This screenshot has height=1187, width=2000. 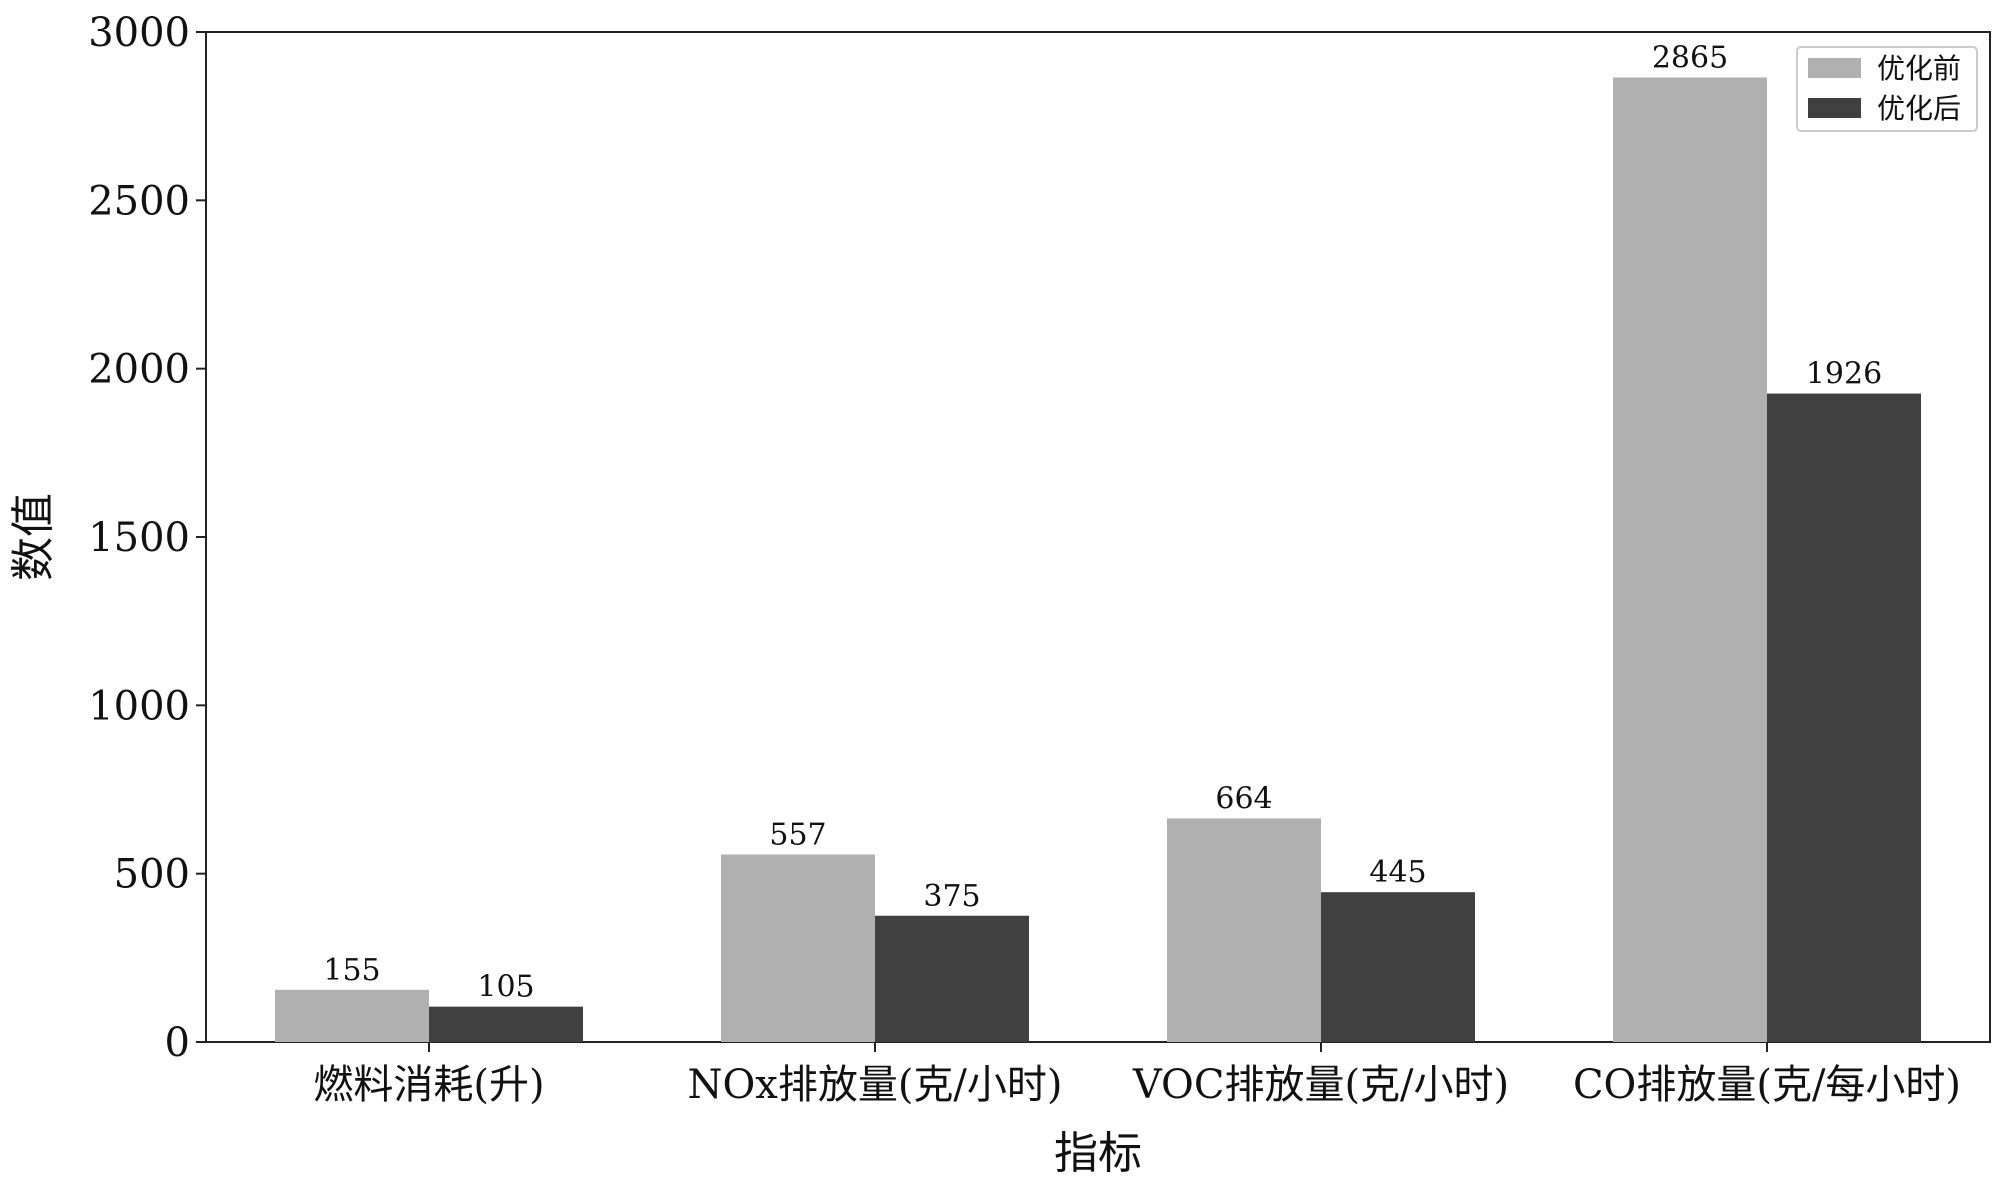 What do you see at coordinates (1098, 1153) in the screenshot?
I see `x-axis-title: 指标` at bounding box center [1098, 1153].